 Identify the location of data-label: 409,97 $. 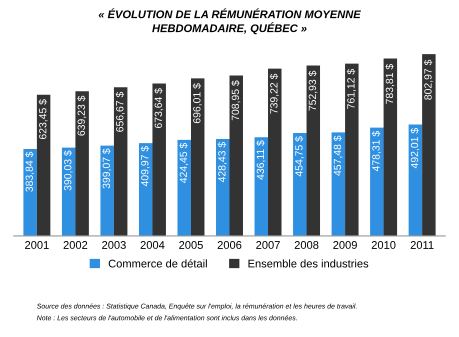
(145, 166).